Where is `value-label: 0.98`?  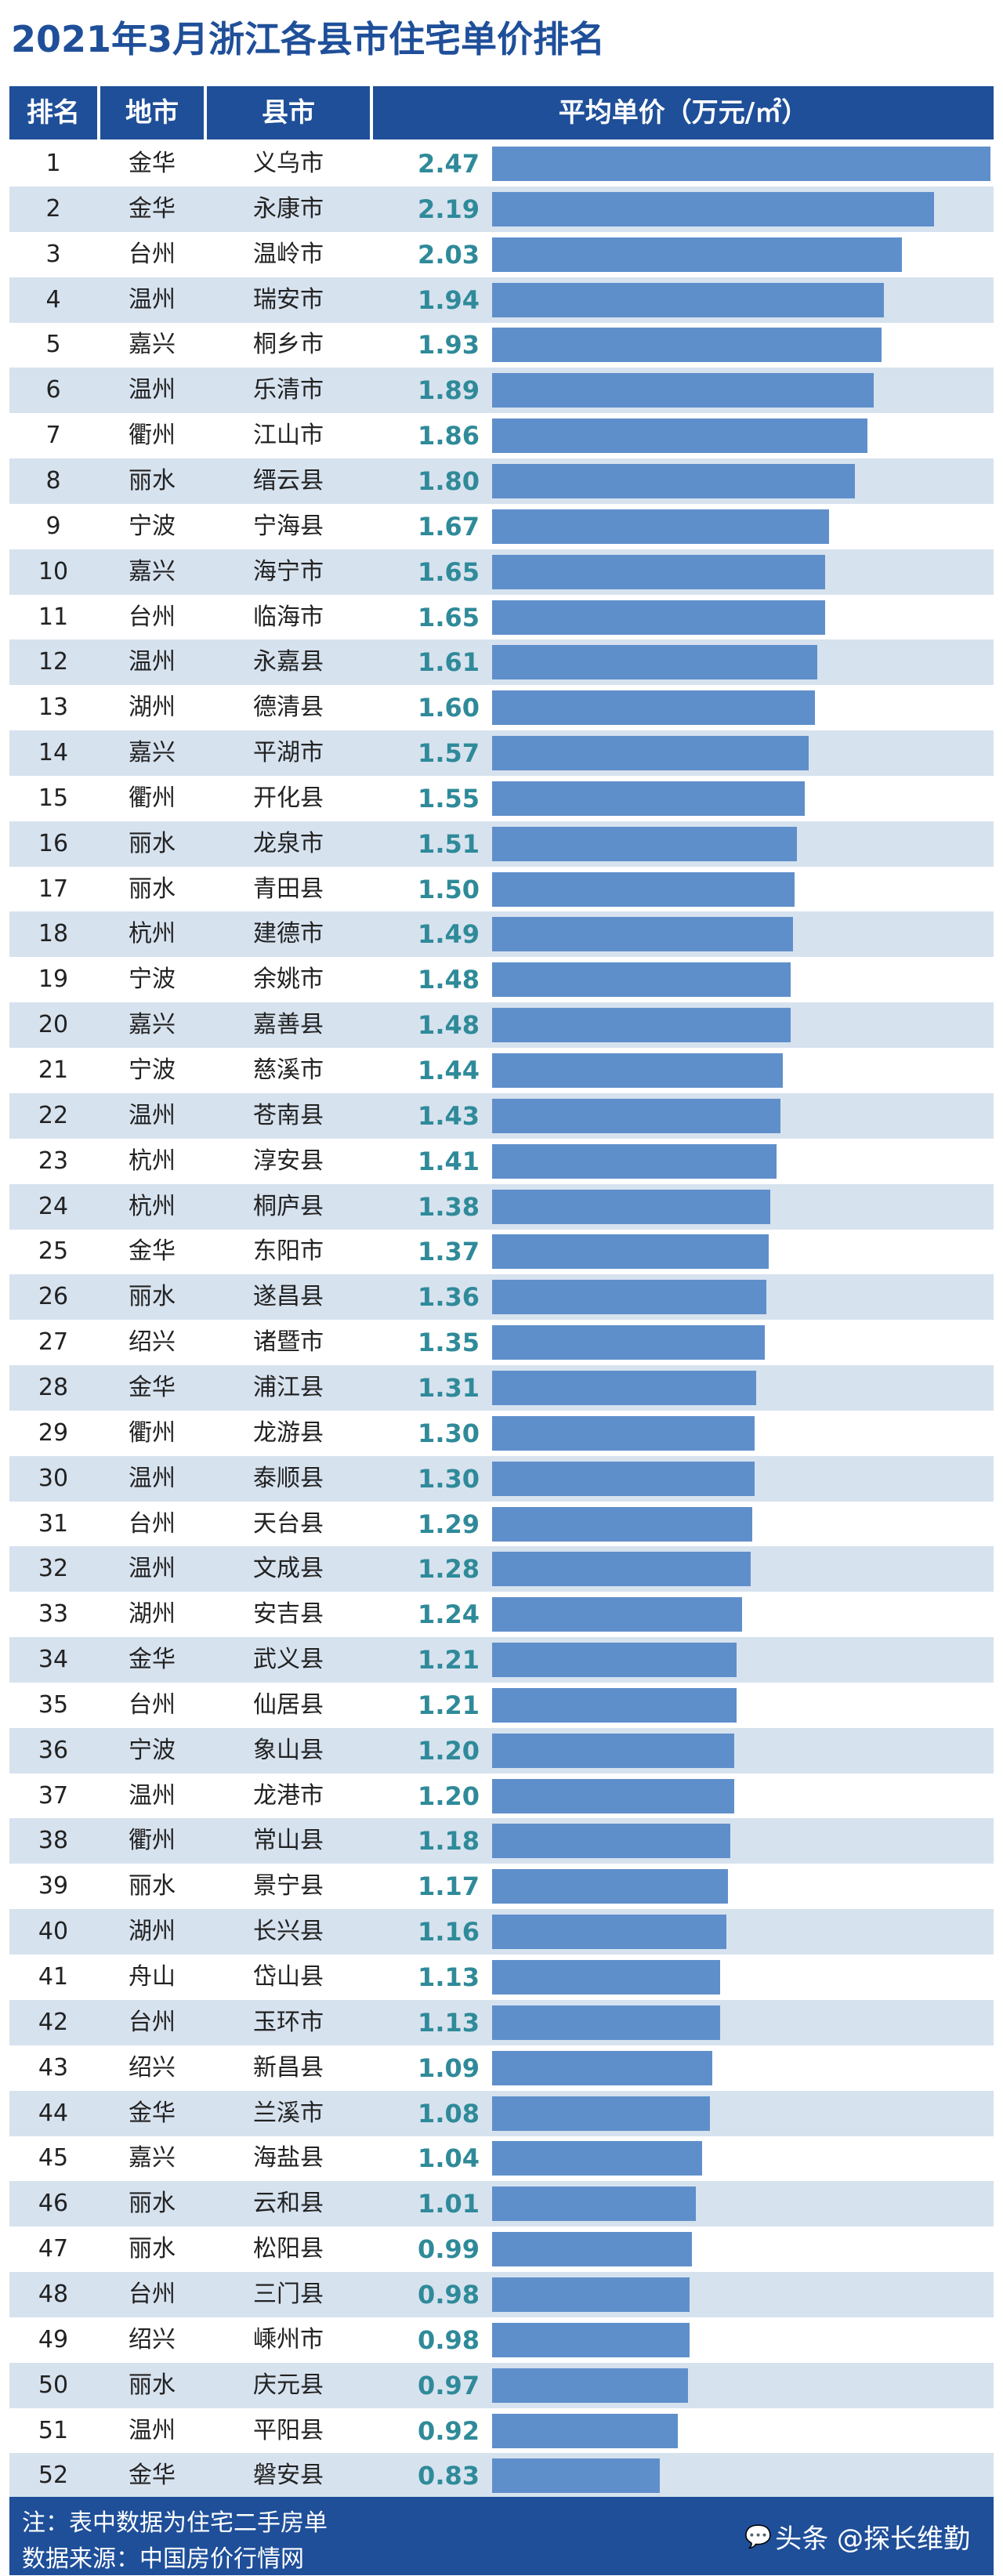 value-label: 0.98 is located at coordinates (449, 2294).